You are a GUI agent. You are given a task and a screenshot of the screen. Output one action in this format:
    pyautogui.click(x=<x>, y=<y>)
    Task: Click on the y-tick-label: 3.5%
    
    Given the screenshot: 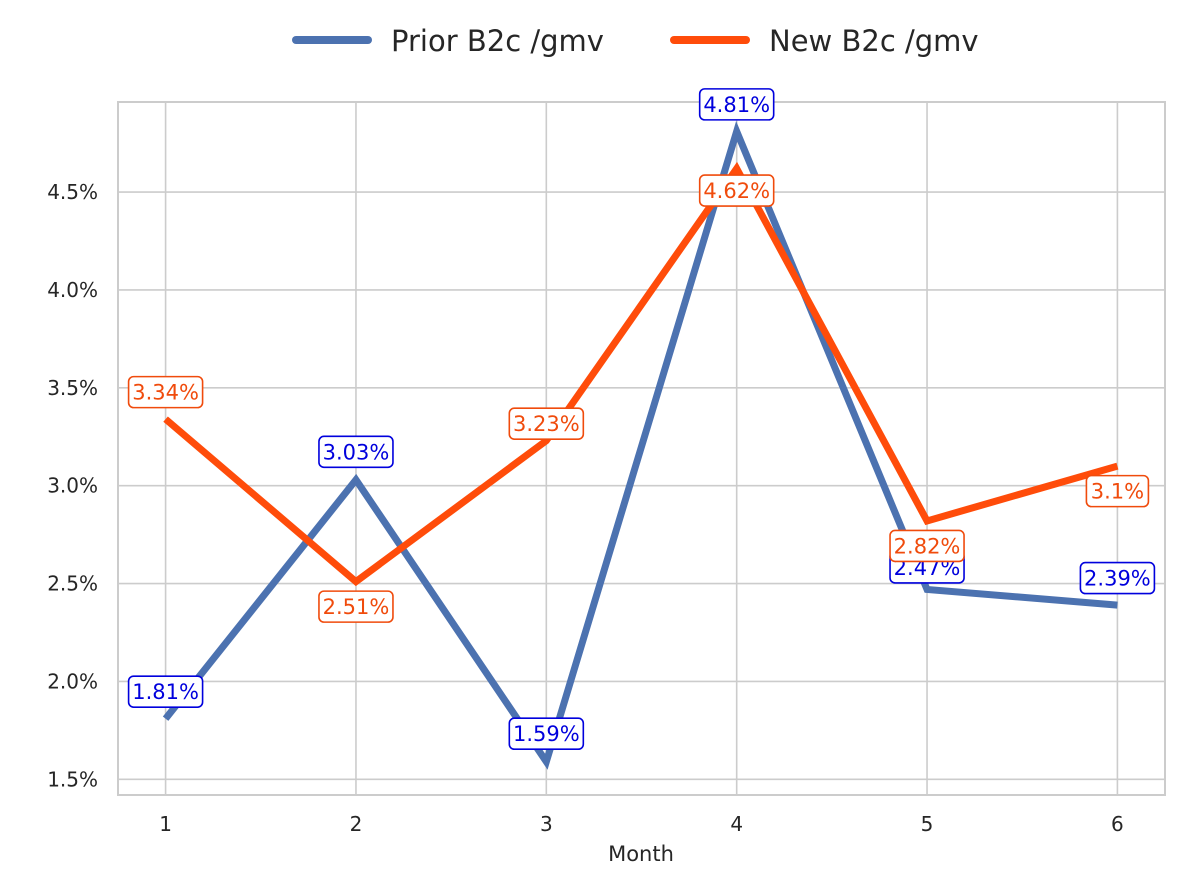 What is the action you would take?
    pyautogui.click(x=72, y=388)
    